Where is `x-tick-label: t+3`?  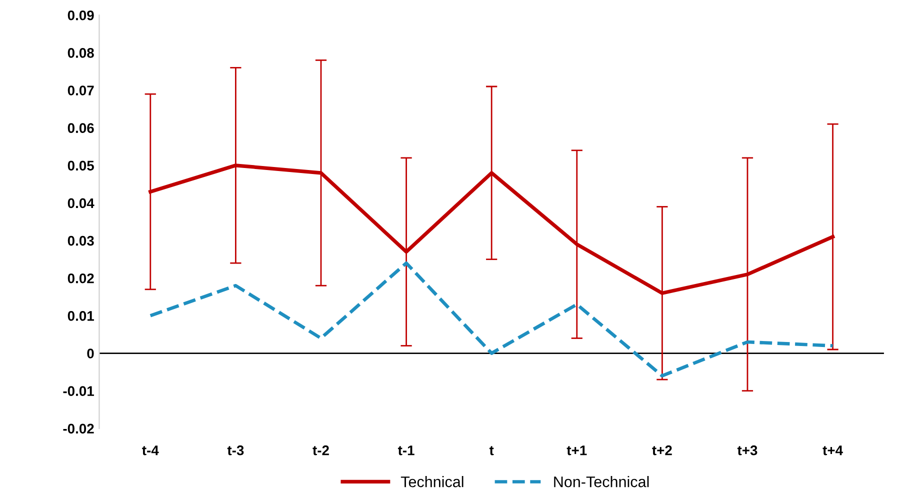 x-tick-label: t+3 is located at coordinates (747, 450).